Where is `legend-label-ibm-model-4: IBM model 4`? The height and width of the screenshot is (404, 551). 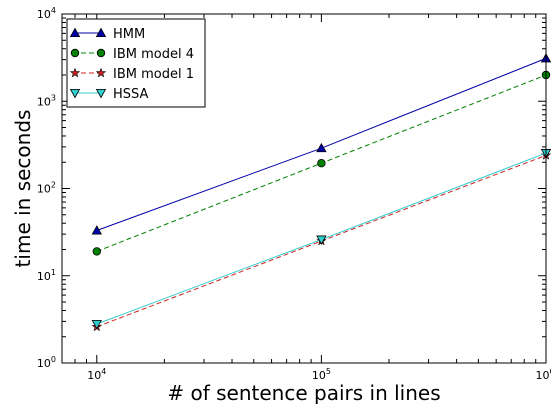
legend-label-ibm-model-4: IBM model 4 is located at coordinates (153, 54).